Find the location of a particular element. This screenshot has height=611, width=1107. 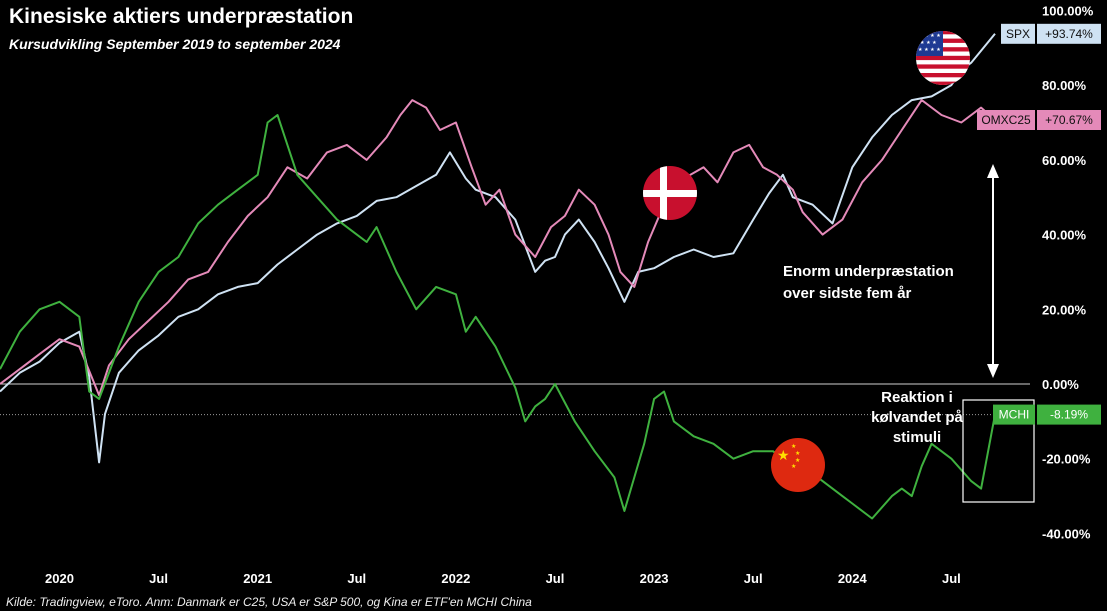

series-tag-value: -8.19% is located at coordinates (1069, 415).